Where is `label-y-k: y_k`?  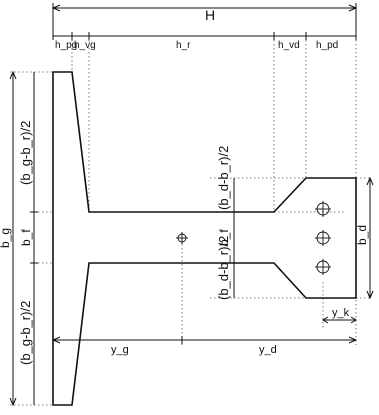 label-y-k: y_k is located at coordinates (341, 313).